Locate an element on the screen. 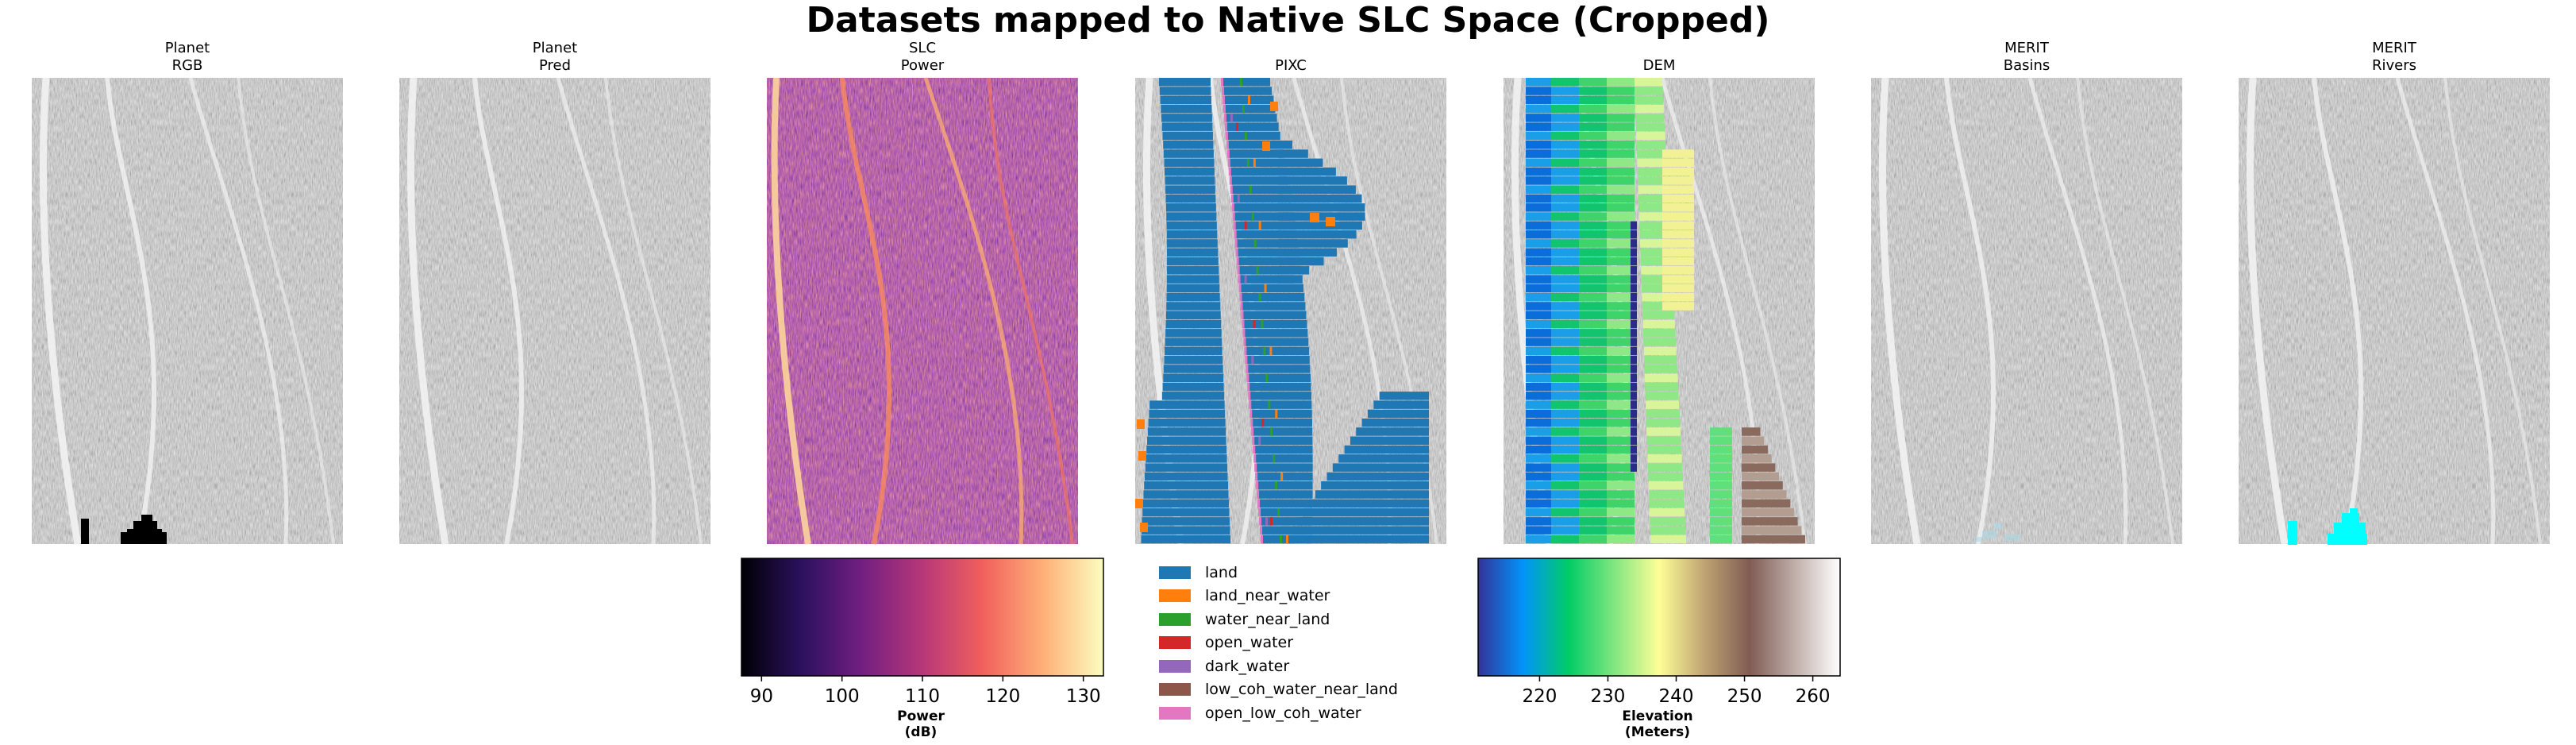 Image resolution: width=2576 pixels, height=745 pixels. power-label-line1: Power is located at coordinates (921, 716).